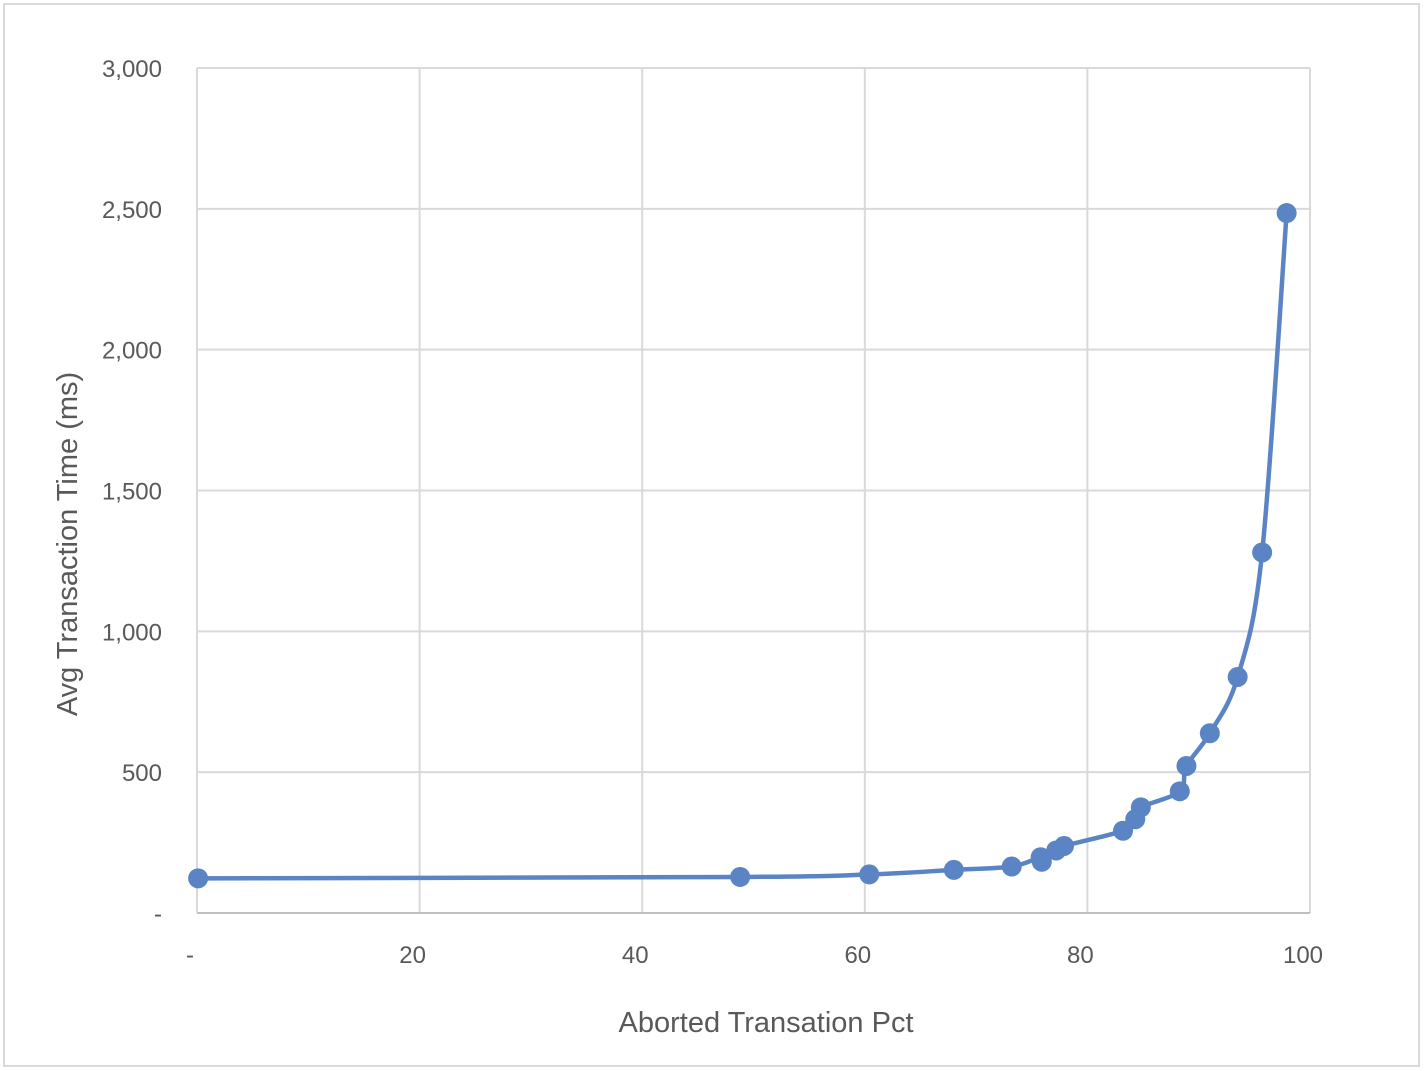 The height and width of the screenshot is (1071, 1425). I want to click on x-tick-label: 40, so click(635, 955).